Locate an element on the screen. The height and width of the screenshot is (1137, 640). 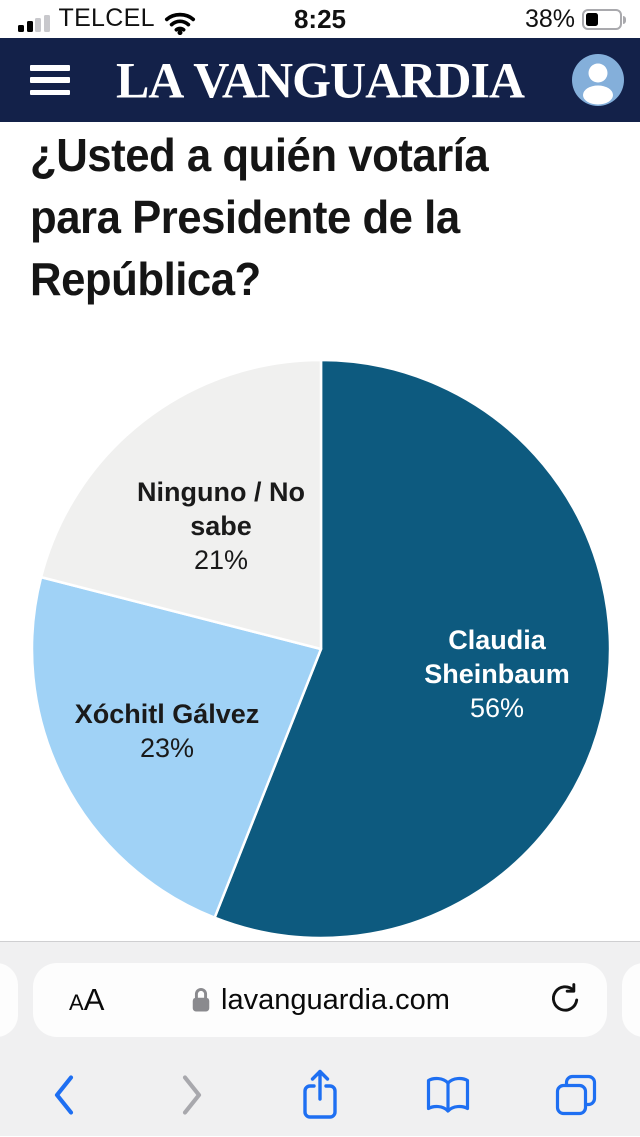
share-button is located at coordinates (320, 1095).